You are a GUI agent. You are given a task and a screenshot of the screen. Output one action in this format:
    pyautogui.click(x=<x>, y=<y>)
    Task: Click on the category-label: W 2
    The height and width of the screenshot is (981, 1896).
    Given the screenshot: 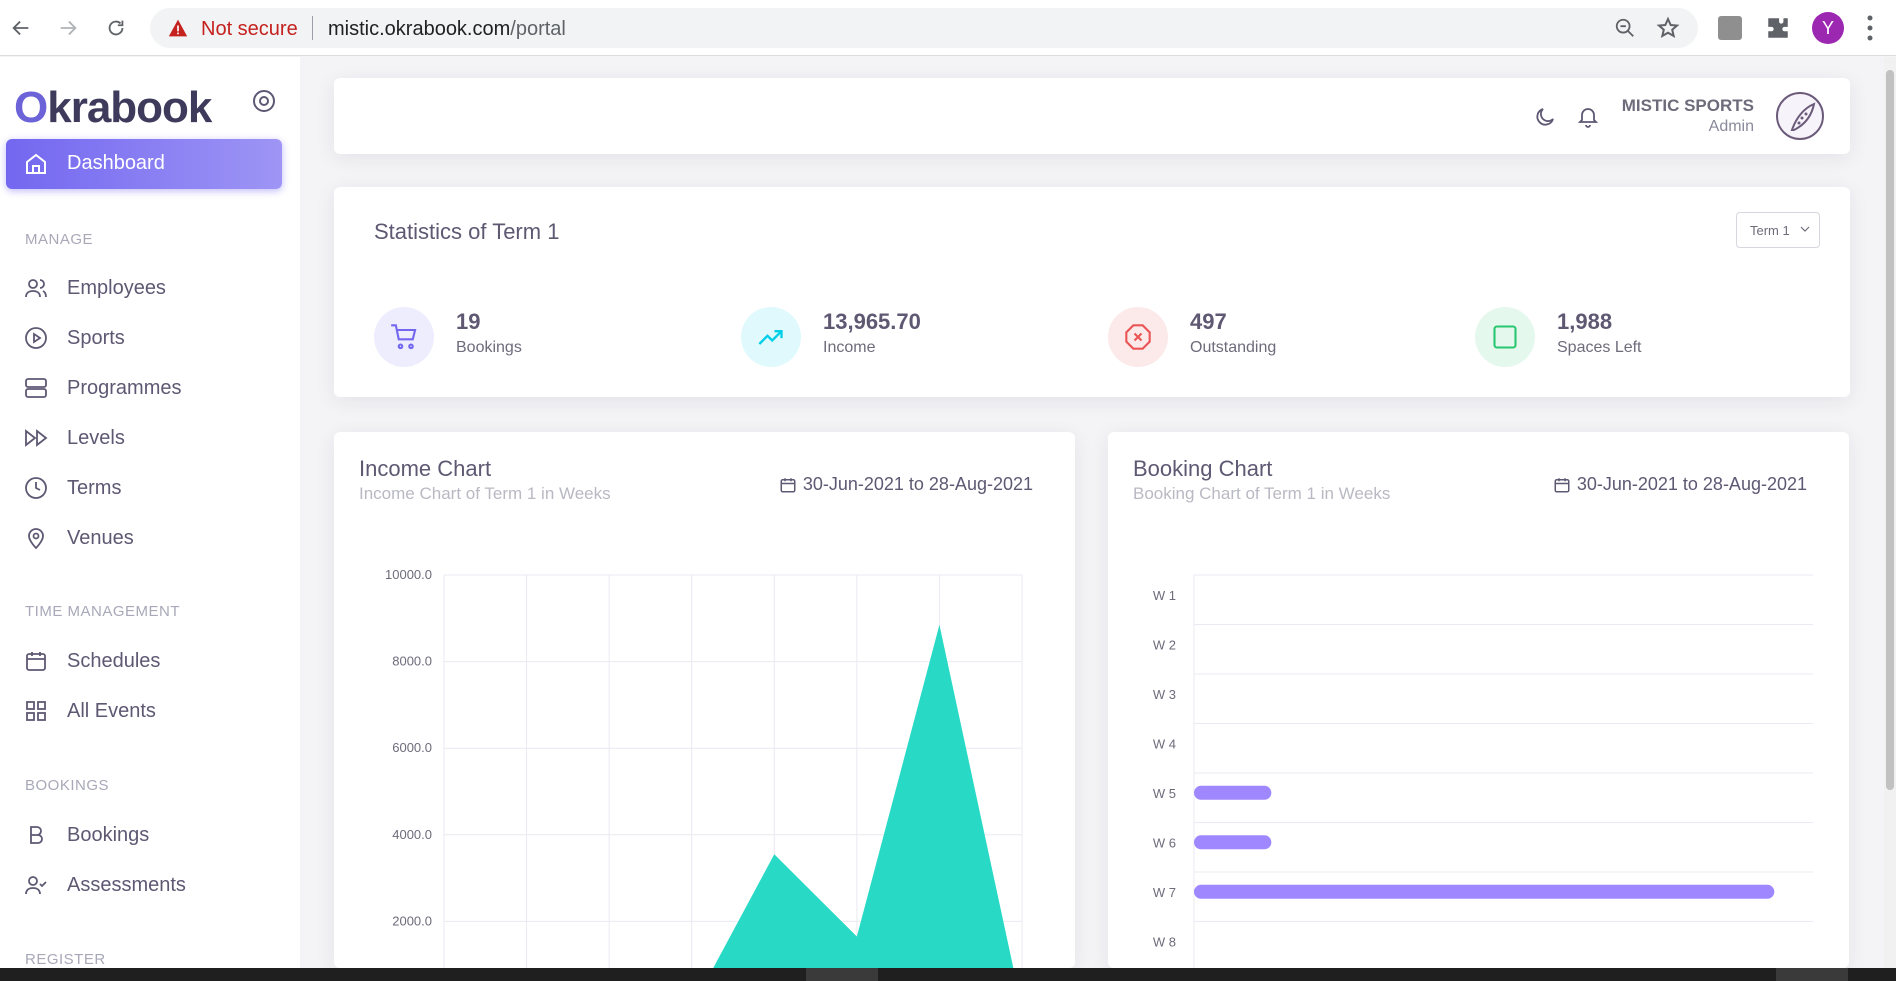 What is the action you would take?
    pyautogui.click(x=1164, y=644)
    